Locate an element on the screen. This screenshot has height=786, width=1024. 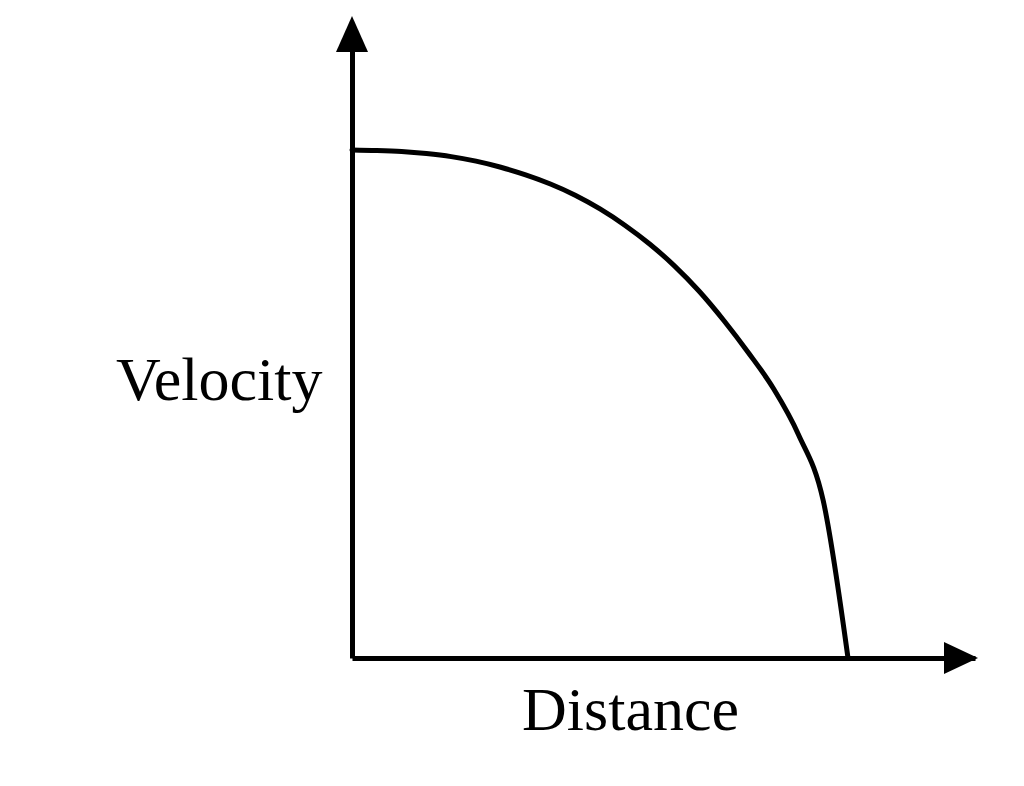
y-axis-title: Velocity is located at coordinates (219, 378).